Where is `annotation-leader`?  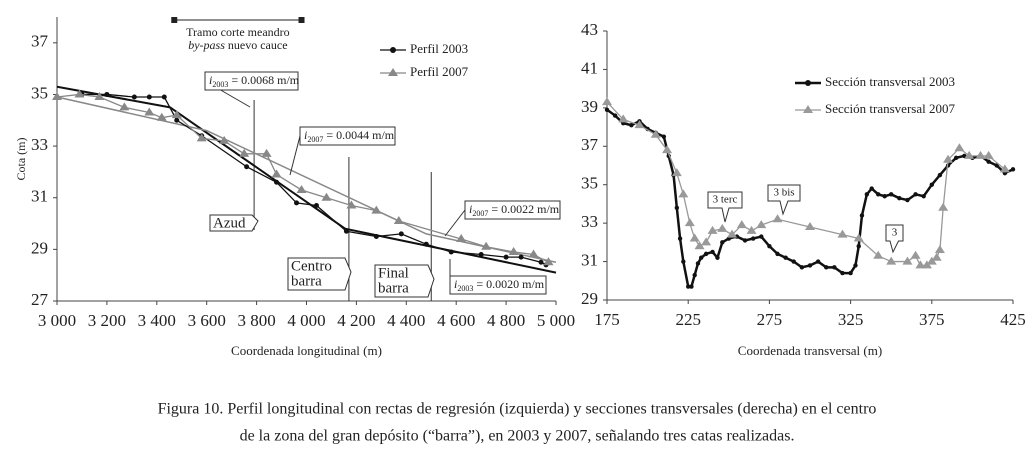
annotation-leader is located at coordinates (295, 155).